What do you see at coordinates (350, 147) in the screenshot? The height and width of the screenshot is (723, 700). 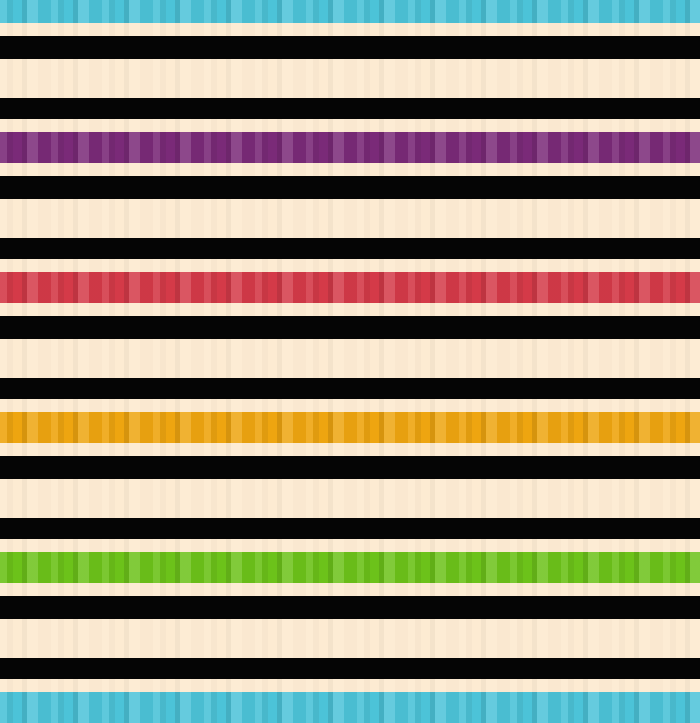 I see `purple-stripe` at bounding box center [350, 147].